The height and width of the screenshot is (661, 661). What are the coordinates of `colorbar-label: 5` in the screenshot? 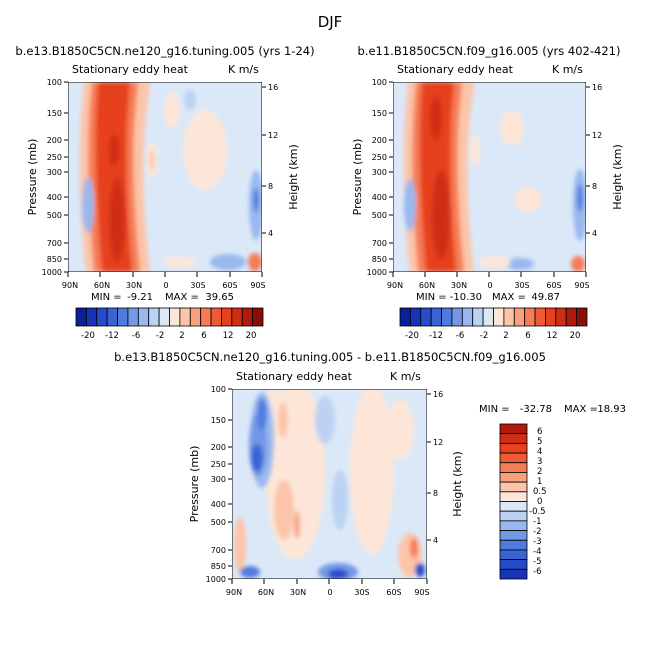 It's located at (539, 442).